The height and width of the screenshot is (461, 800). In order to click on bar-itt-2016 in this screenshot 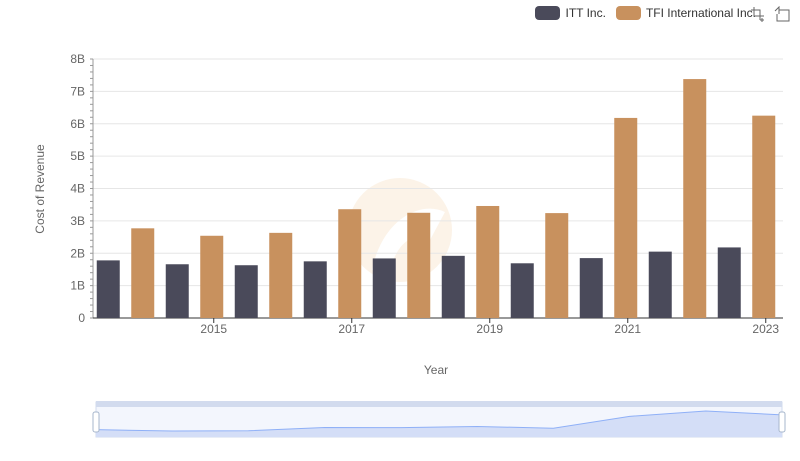, I will do `click(246, 291)`.